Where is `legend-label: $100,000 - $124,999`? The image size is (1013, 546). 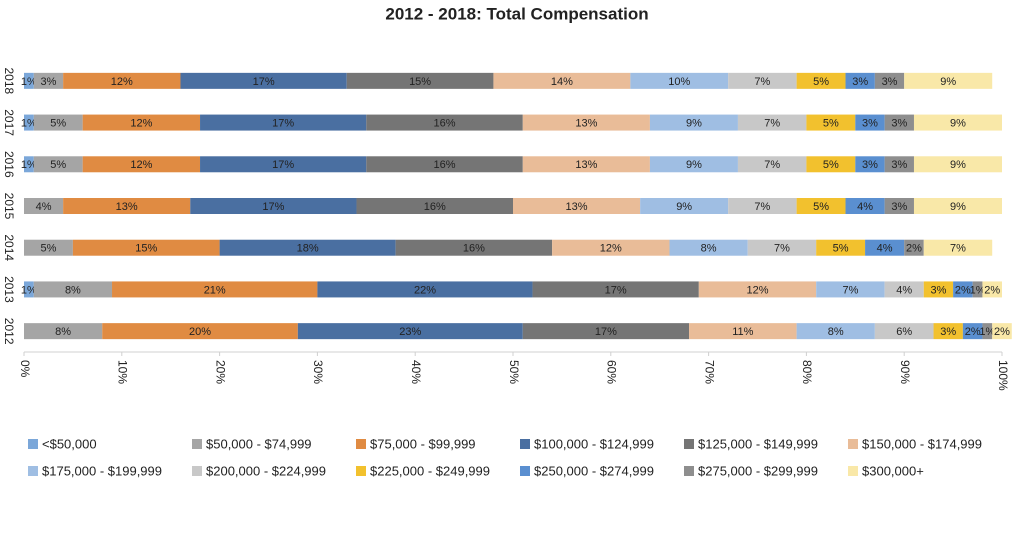 legend-label: $100,000 - $124,999 is located at coordinates (594, 443).